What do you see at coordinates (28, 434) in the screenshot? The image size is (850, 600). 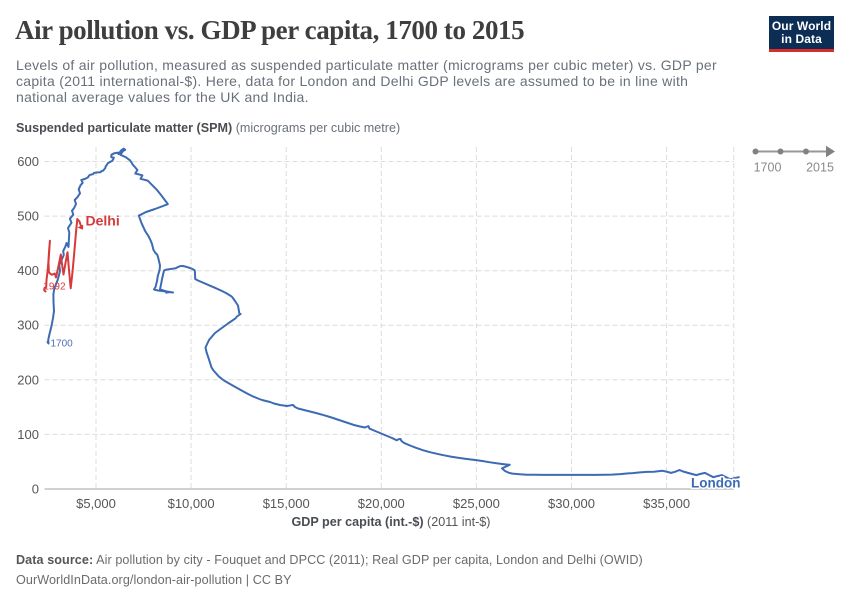 I see `svg-text: 100` at bounding box center [28, 434].